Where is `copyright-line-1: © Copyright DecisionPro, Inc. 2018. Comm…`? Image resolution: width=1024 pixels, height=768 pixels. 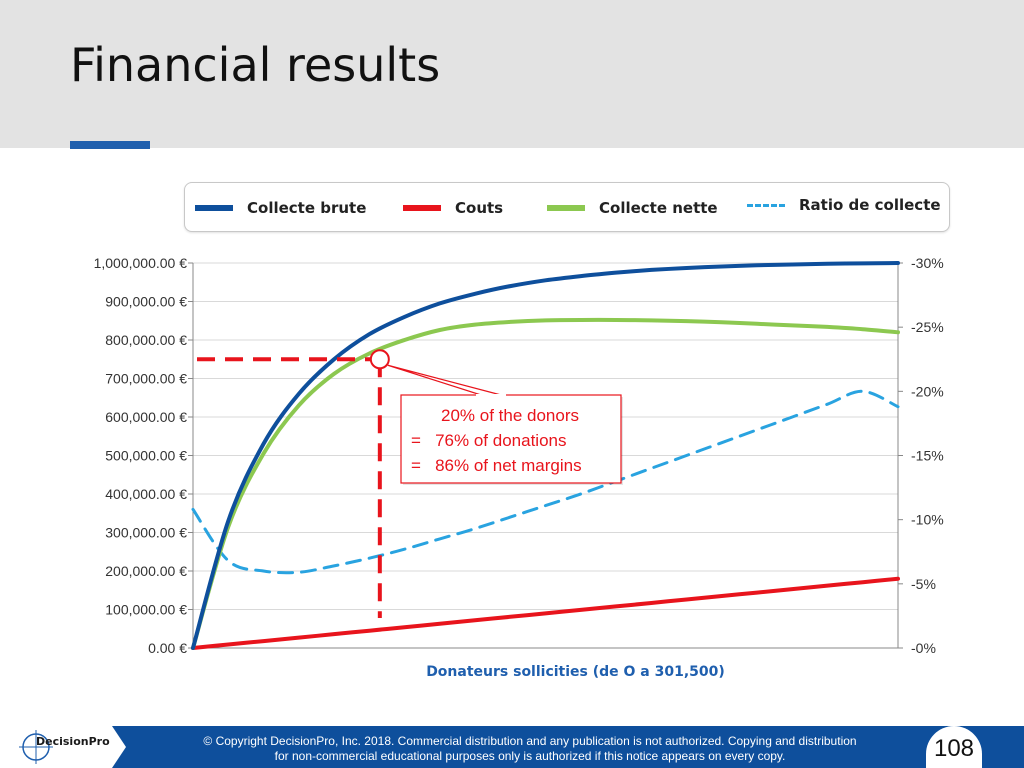 copyright-line-1: © Copyright DecisionPro, Inc. 2018. Comm… is located at coordinates (530, 741).